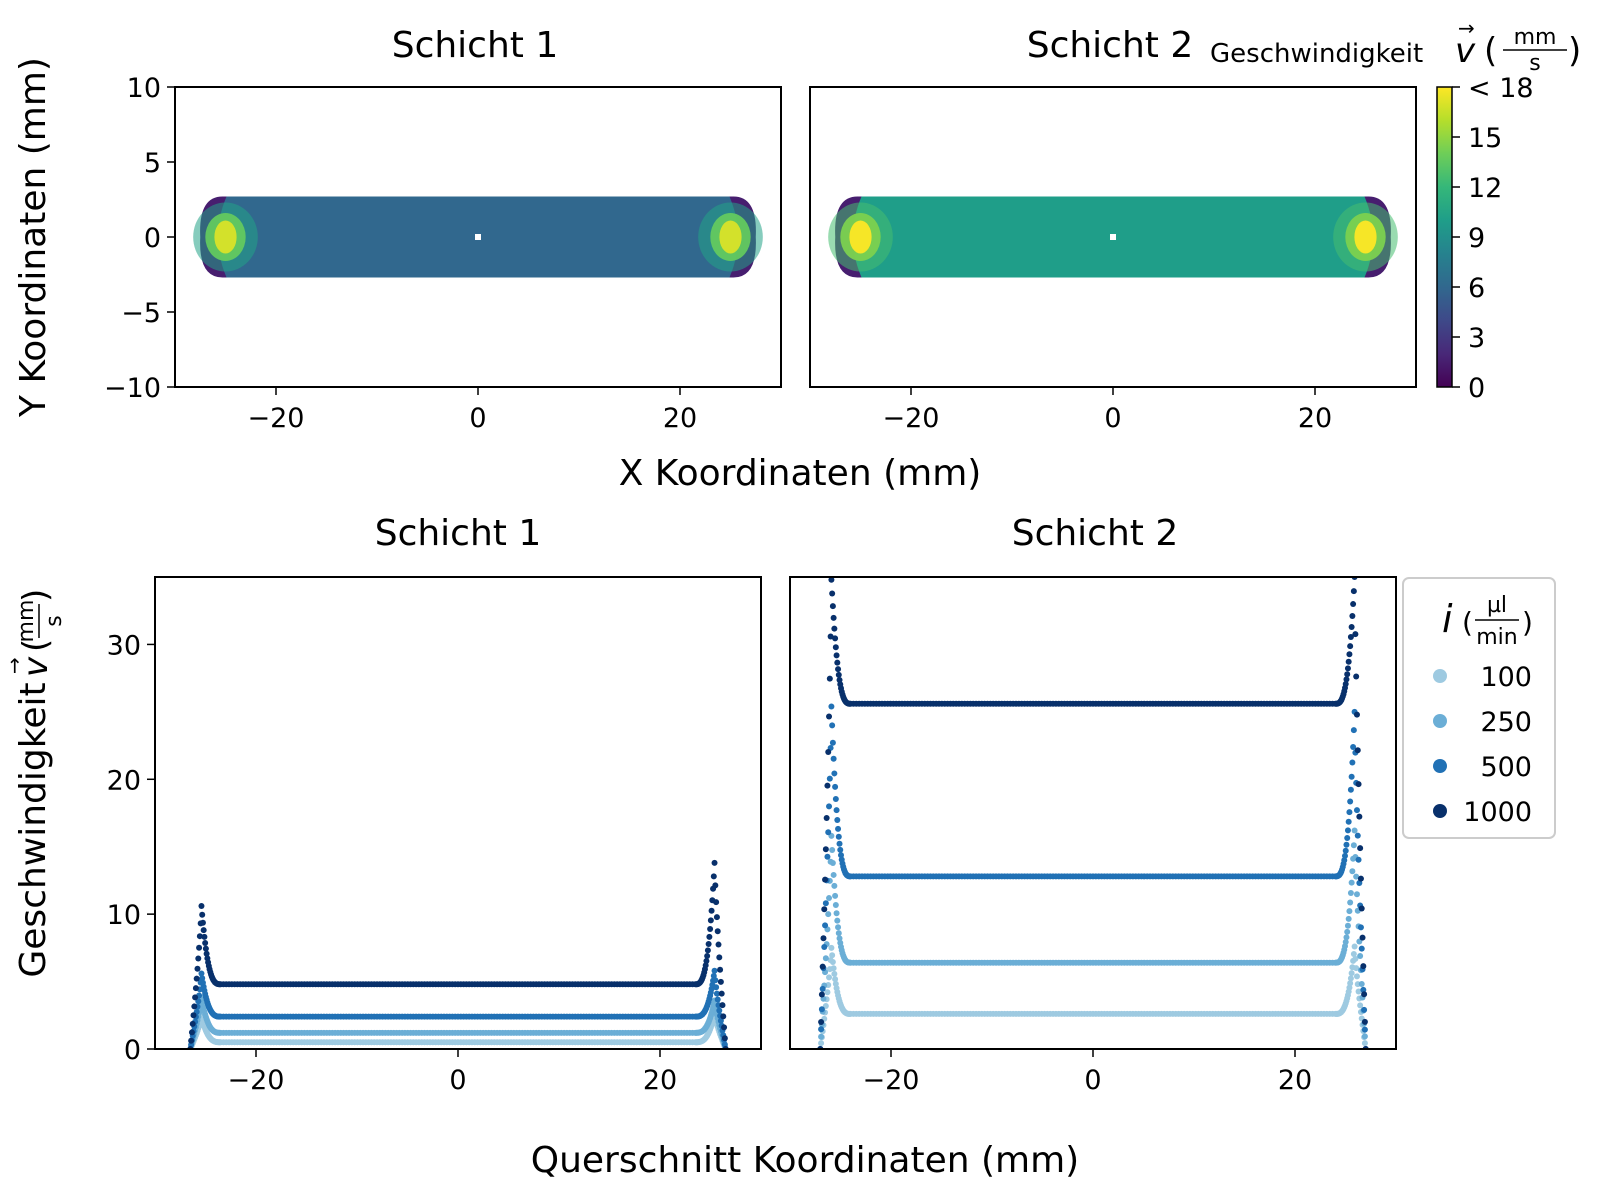  What do you see at coordinates (26, 621) in the screenshot?
I see `bottom-y-unit-num: mm` at bounding box center [26, 621].